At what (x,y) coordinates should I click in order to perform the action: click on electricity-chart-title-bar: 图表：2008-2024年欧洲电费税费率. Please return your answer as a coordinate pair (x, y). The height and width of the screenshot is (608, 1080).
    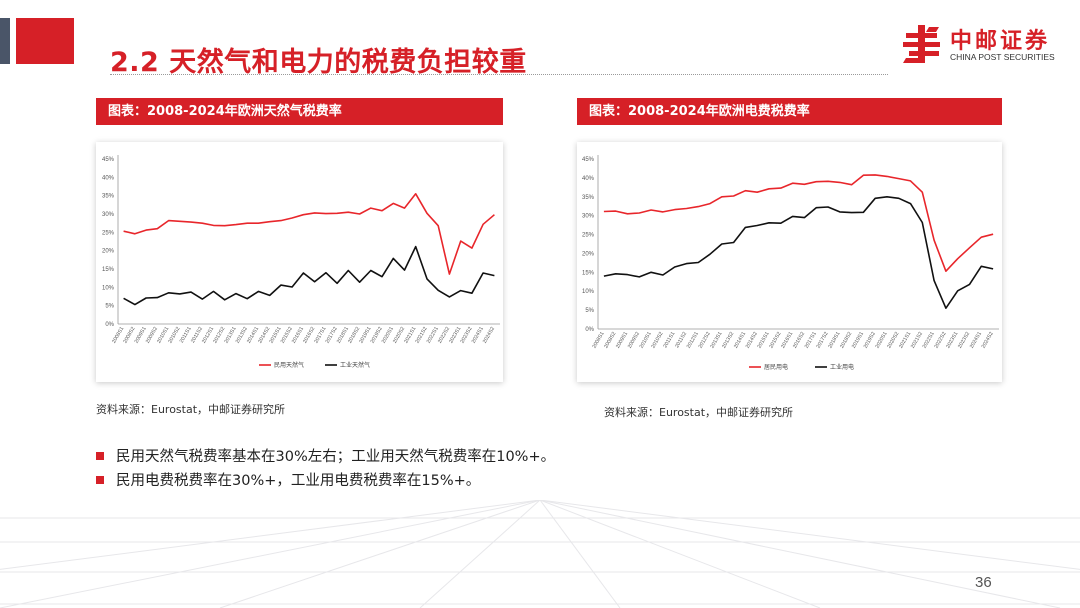
    Looking at the image, I should click on (789, 111).